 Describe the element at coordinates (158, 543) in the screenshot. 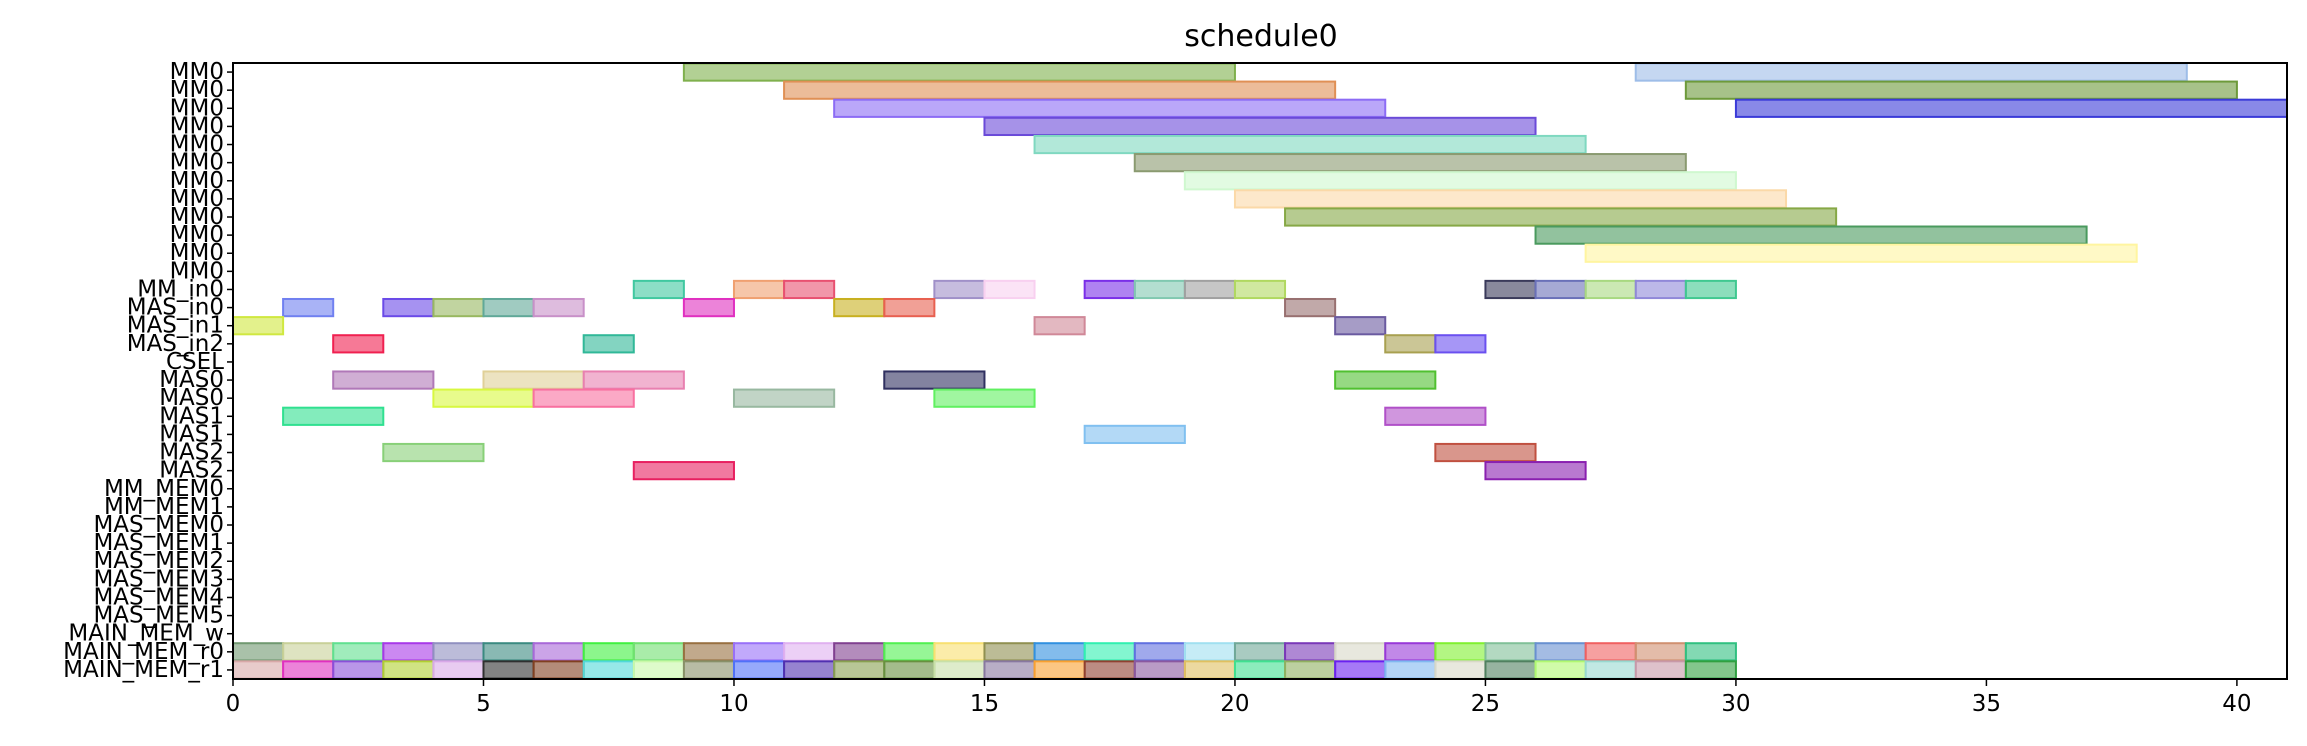

I see `y-tick-label: MAS_MEM1` at that location.